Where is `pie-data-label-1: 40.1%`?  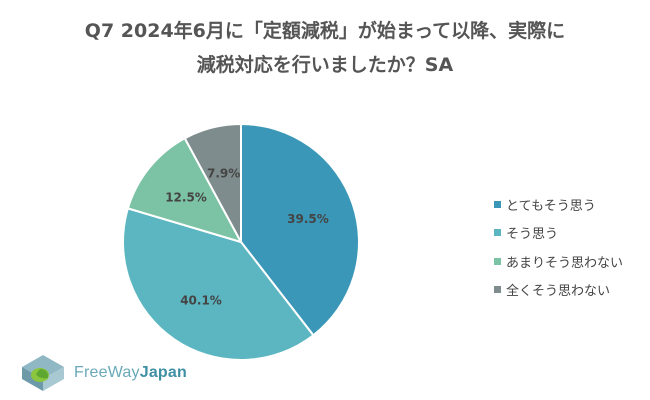
pie-data-label-1: 40.1% is located at coordinates (201, 300).